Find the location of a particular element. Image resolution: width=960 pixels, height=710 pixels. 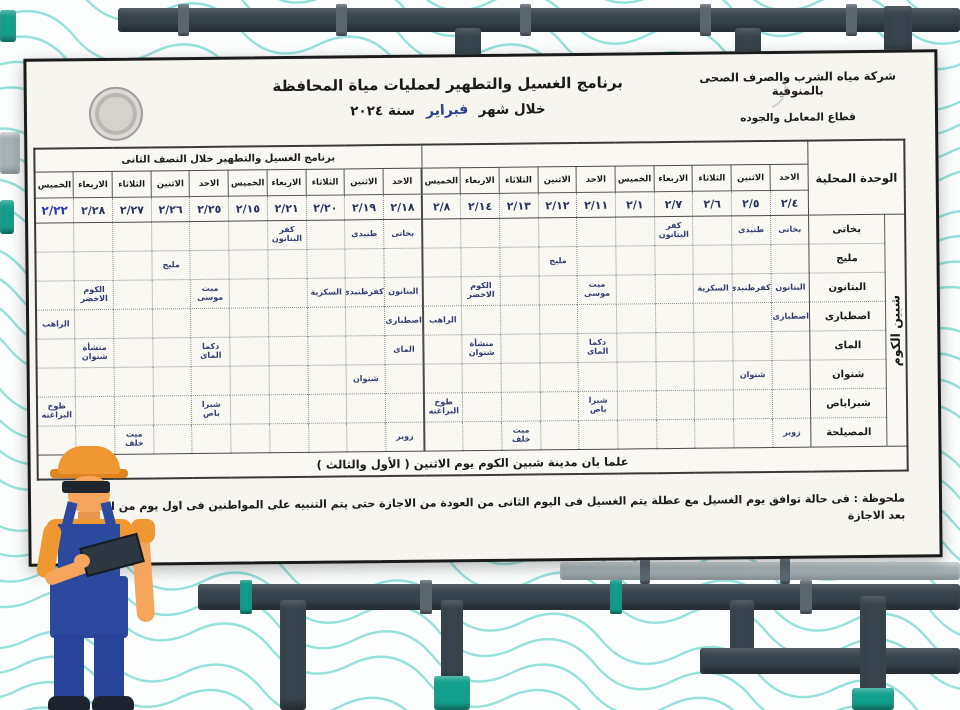

page-subtitle: خلال شهر فبراير سنة ٢٠٢٤ is located at coordinates (448, 110).